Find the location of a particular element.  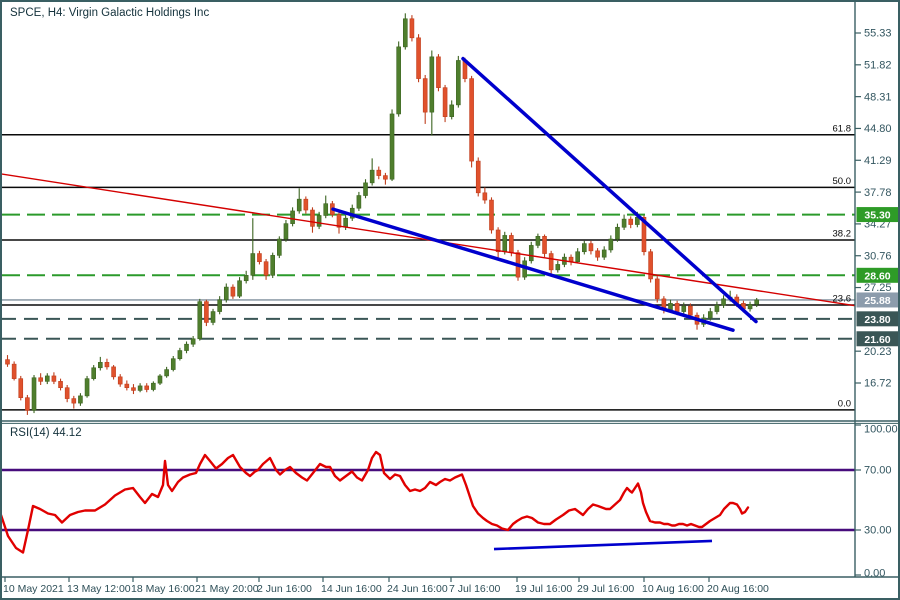

time-tick-label: 24 Jun 16:00 is located at coordinates (417, 589).